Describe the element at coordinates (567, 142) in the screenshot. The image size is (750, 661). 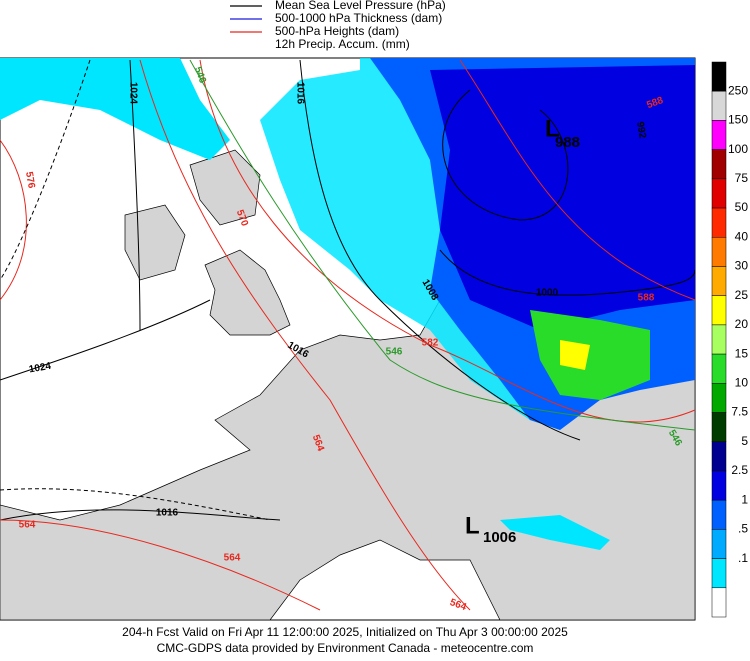
I see `low-value: 988` at that location.